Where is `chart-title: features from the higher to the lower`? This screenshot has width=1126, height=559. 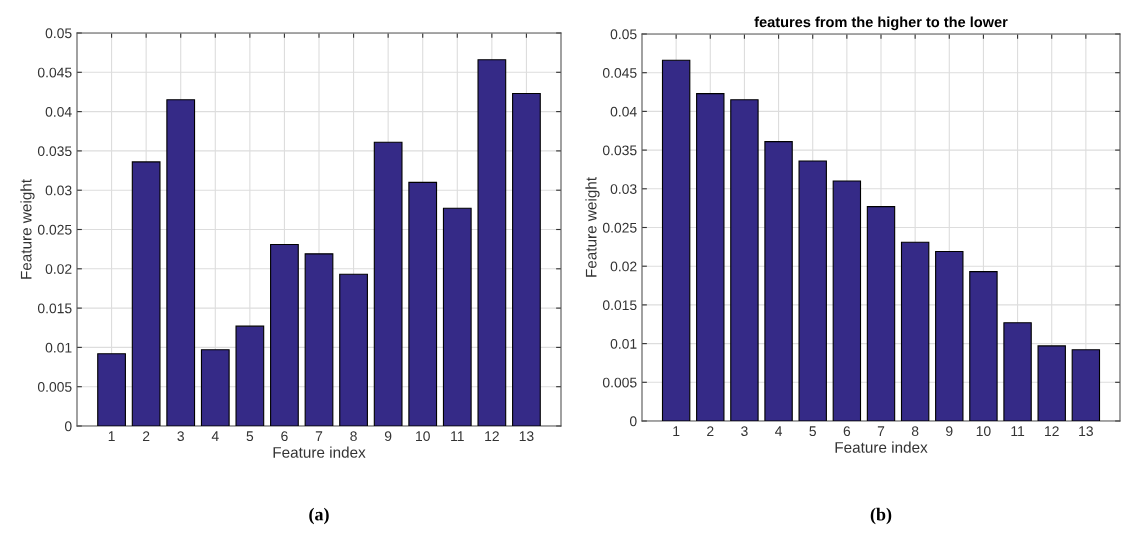 chart-title: features from the higher to the lower is located at coordinates (881, 23).